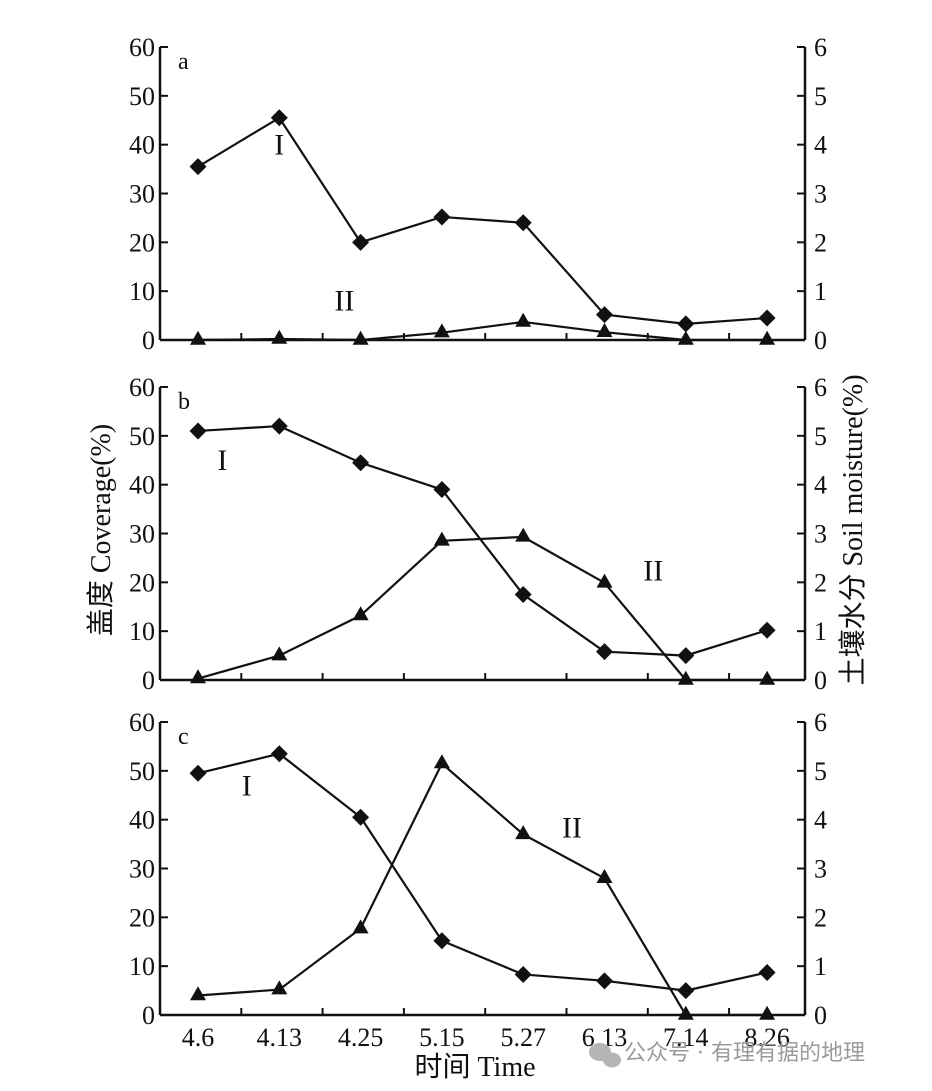 This screenshot has width=932, height=1091. I want to click on x-tick-label: 4.13, so click(280, 1037).